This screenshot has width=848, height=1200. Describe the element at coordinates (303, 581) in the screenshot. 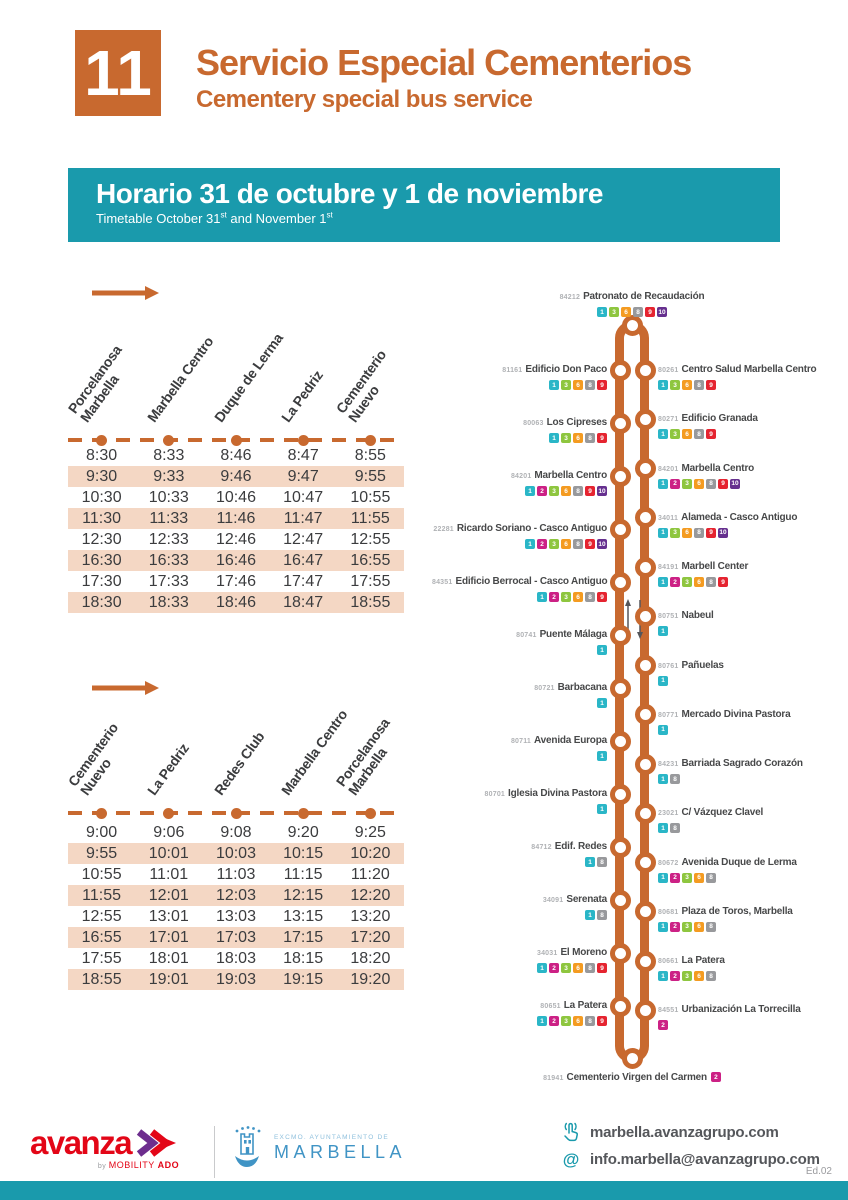

I see `time-cell: 17:47` at that location.